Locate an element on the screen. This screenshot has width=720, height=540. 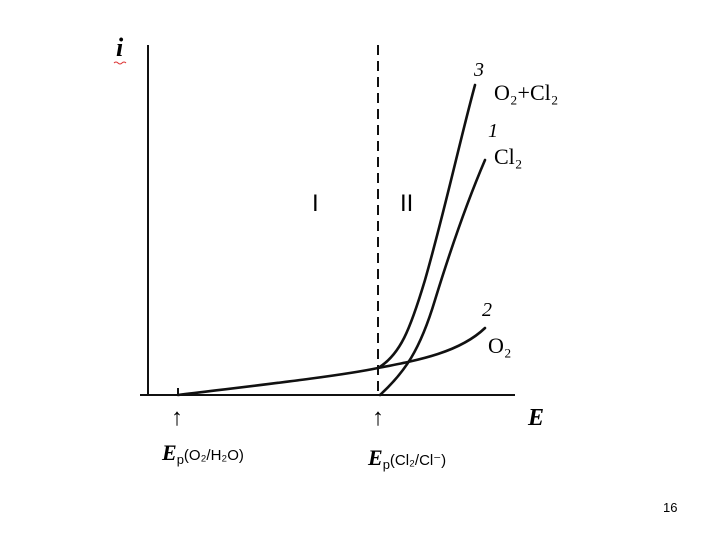
curve-number: 2 is located at coordinates (487, 310).